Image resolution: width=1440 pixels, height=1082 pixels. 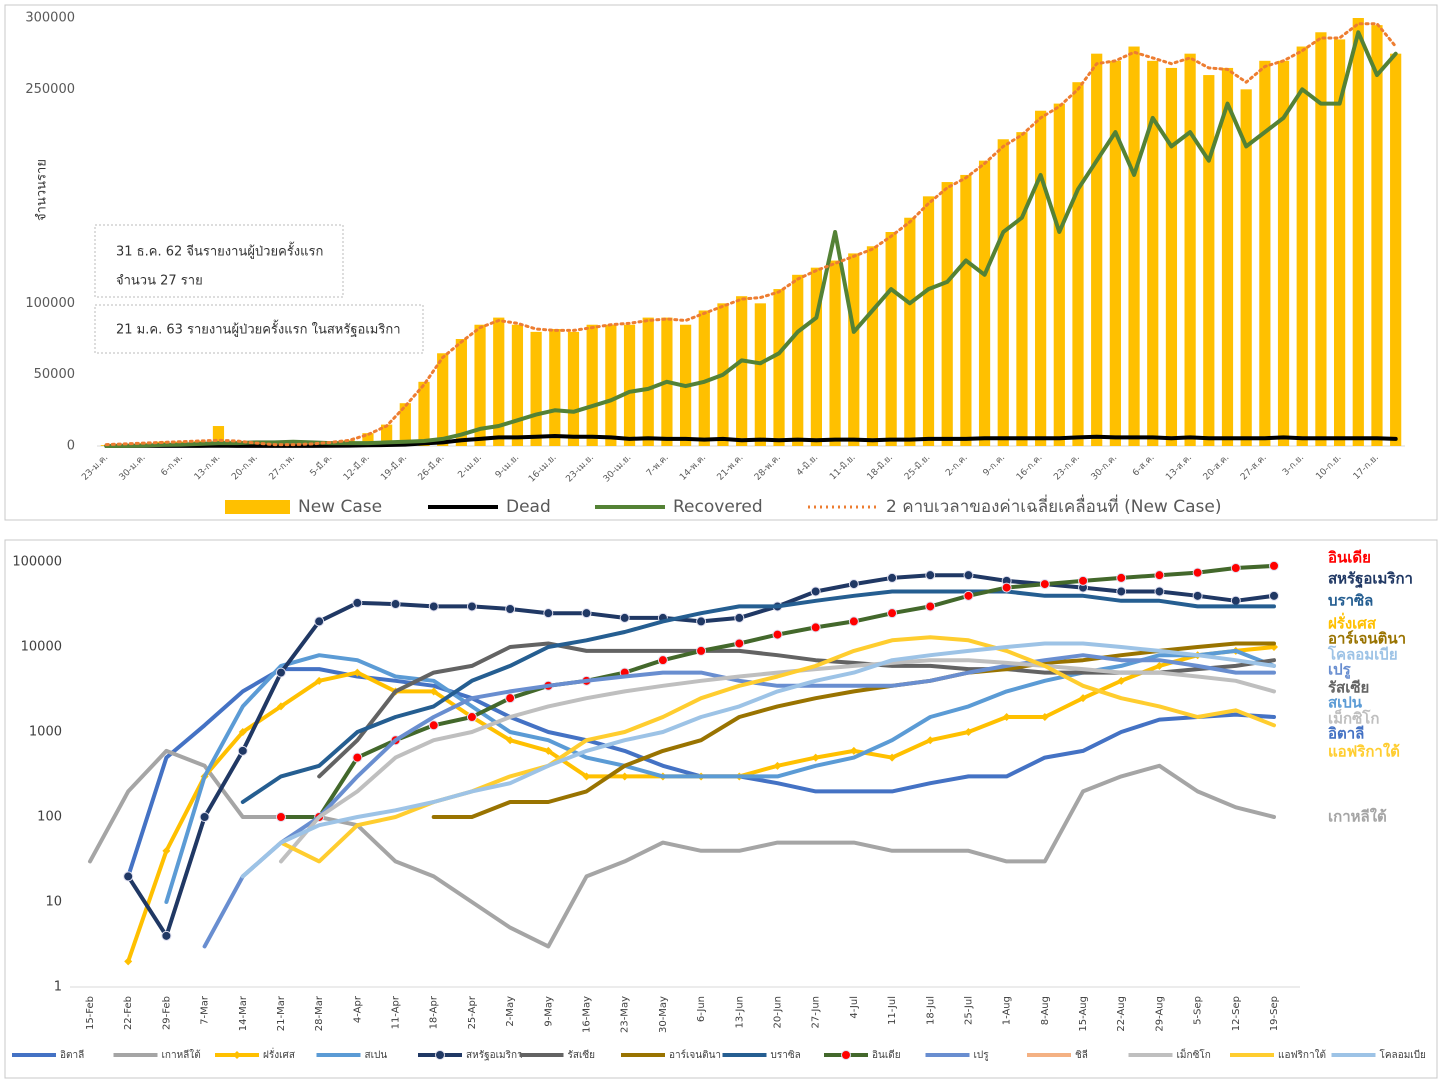 What do you see at coordinates (663, 1014) in the screenshot?
I see `x-tick-label: 30-May` at bounding box center [663, 1014].